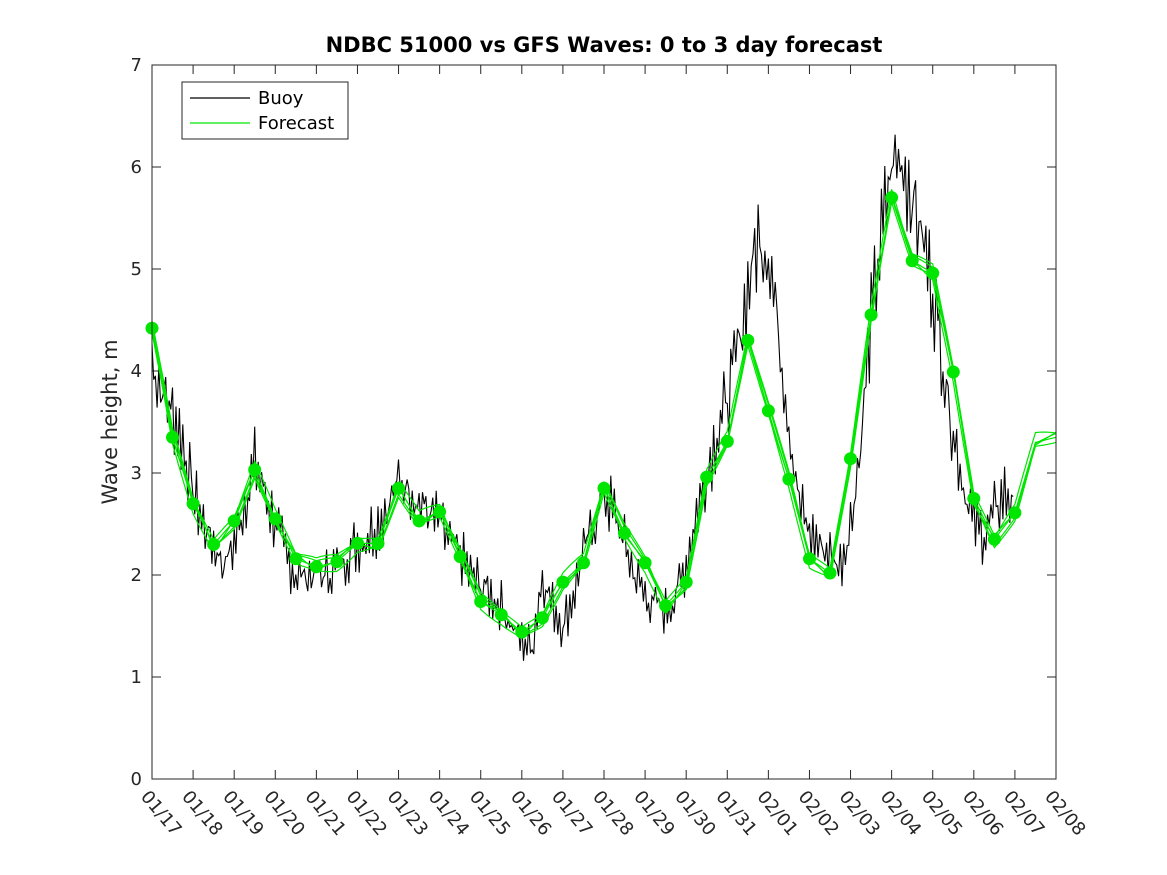 This screenshot has height=875, width=1167. What do you see at coordinates (136, 65) in the screenshot?
I see `y-tick-label: 7` at bounding box center [136, 65].